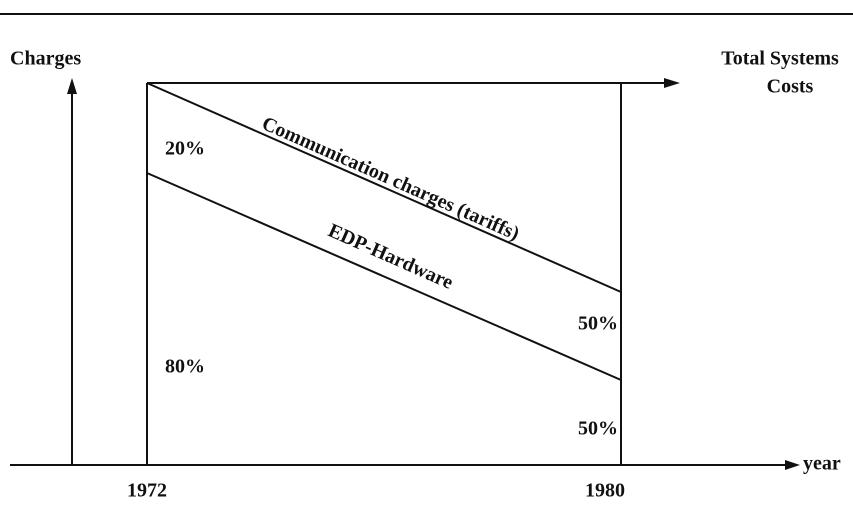  What do you see at coordinates (780, 59) in the screenshot?
I see `right-label: Total Systems` at bounding box center [780, 59].